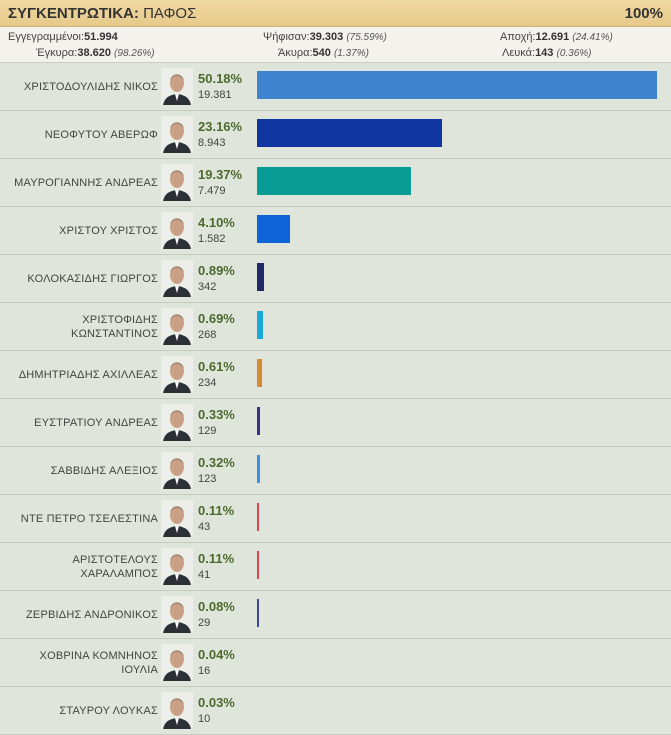 The image size is (671, 735). Describe the element at coordinates (216, 366) in the screenshot. I see `candidate-percent: 0.61%` at that location.